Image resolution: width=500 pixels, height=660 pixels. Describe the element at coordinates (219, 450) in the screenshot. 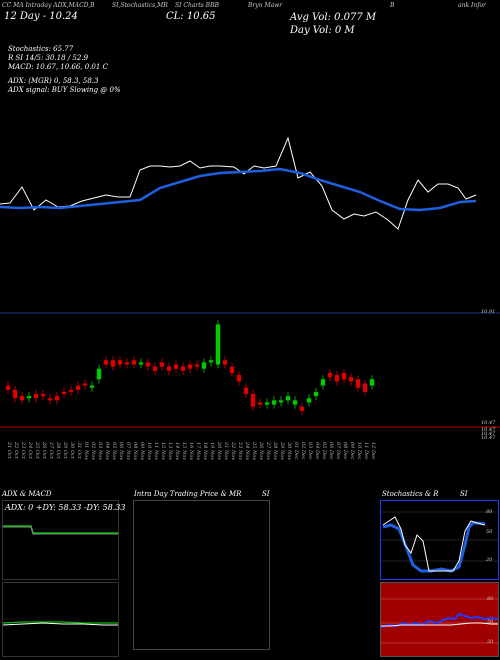

I see `date-tick-label: 20 Nov` at that location.